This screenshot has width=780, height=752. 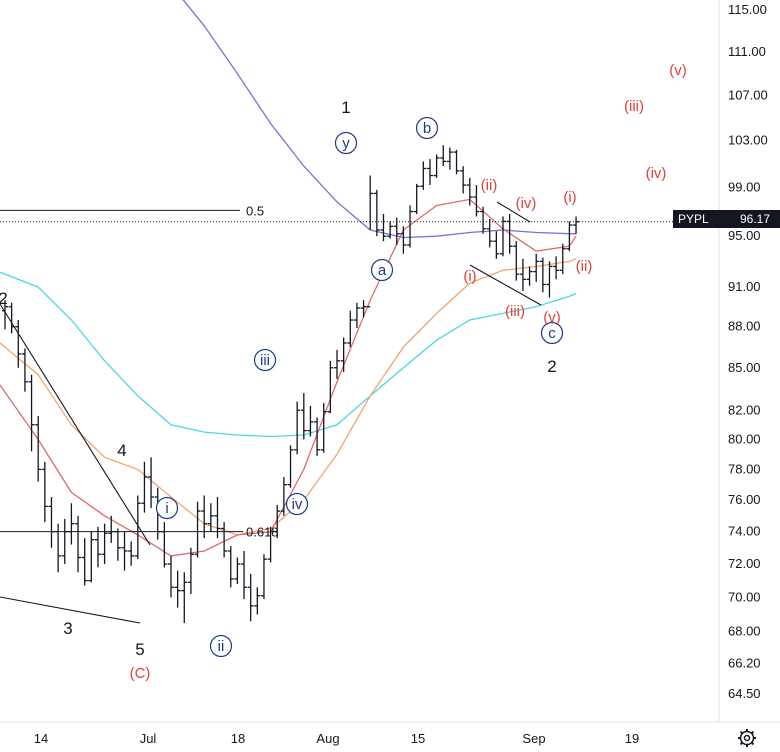 What do you see at coordinates (297, 504) in the screenshot?
I see `wave-label: iv` at bounding box center [297, 504].